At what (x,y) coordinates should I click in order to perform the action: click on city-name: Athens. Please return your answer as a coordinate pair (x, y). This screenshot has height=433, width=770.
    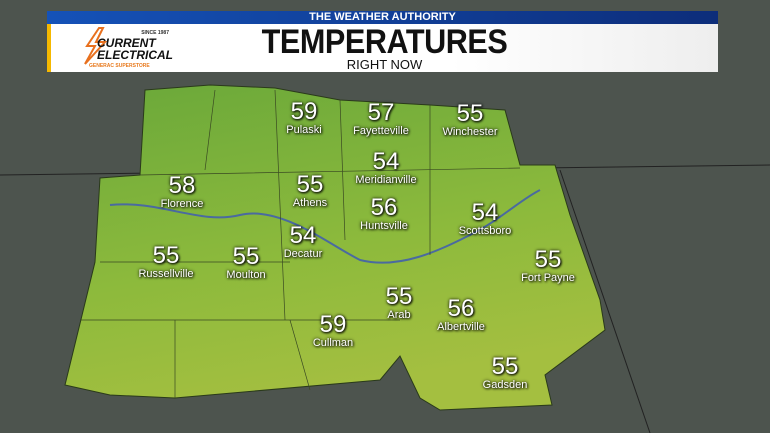
    Looking at the image, I should click on (310, 203).